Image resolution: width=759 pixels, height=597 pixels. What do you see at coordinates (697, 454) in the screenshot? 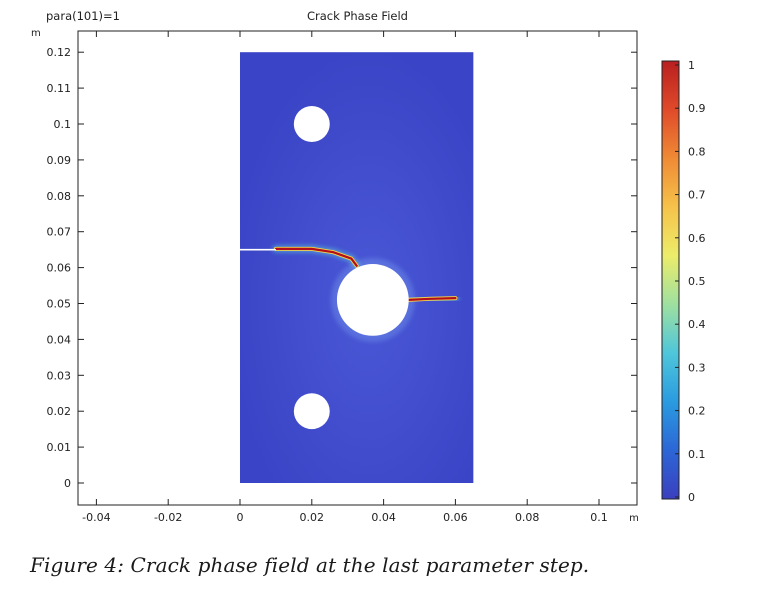
I see `colorbar-tick-label: 0.1` at bounding box center [697, 454].